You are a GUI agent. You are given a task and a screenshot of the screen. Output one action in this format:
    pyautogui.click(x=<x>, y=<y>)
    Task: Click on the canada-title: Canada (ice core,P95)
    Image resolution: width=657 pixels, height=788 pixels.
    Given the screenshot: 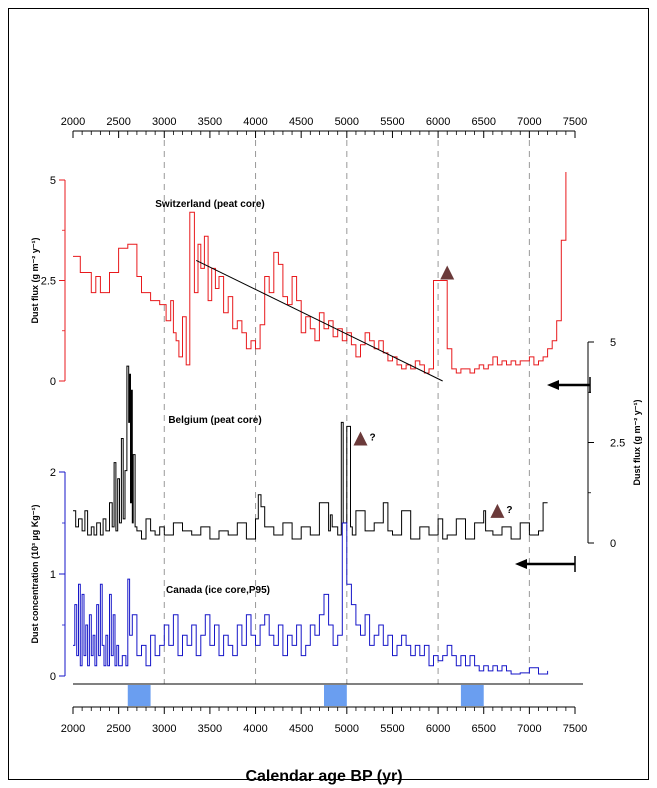 What is the action you would take?
    pyautogui.click(x=218, y=590)
    